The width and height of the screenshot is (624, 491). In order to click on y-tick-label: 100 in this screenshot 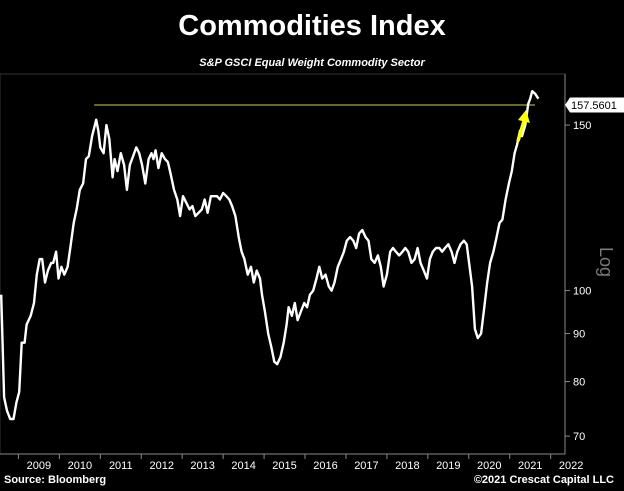, I will do `click(582, 292)`.